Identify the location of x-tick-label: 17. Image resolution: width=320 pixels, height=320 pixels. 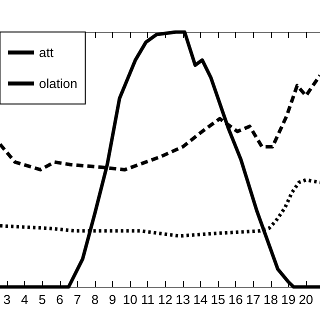
(253, 299).